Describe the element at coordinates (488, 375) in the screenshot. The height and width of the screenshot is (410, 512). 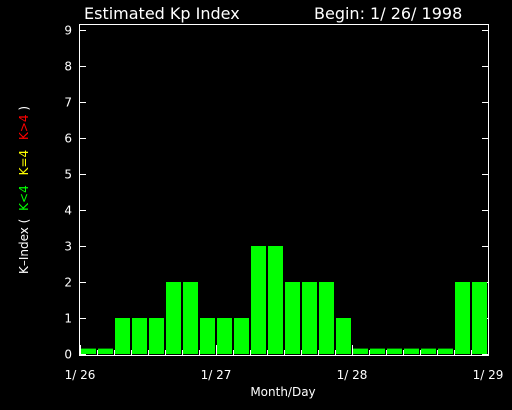
I see `x-tick-label: 1/ 29` at that location.